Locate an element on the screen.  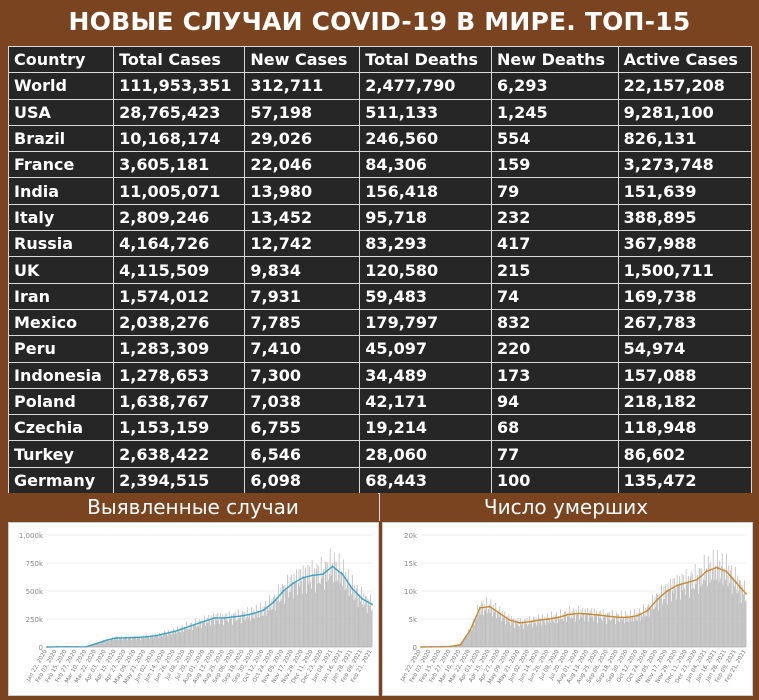
y-tick-label: 15k is located at coordinates (411, 564).